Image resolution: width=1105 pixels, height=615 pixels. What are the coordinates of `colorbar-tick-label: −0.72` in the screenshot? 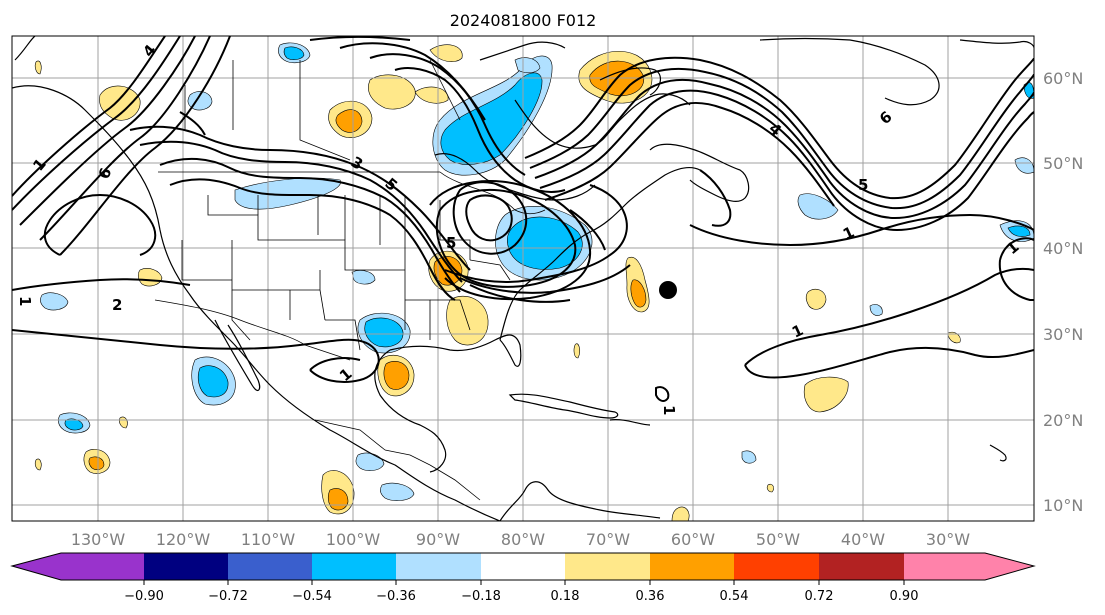 It's located at (228, 596).